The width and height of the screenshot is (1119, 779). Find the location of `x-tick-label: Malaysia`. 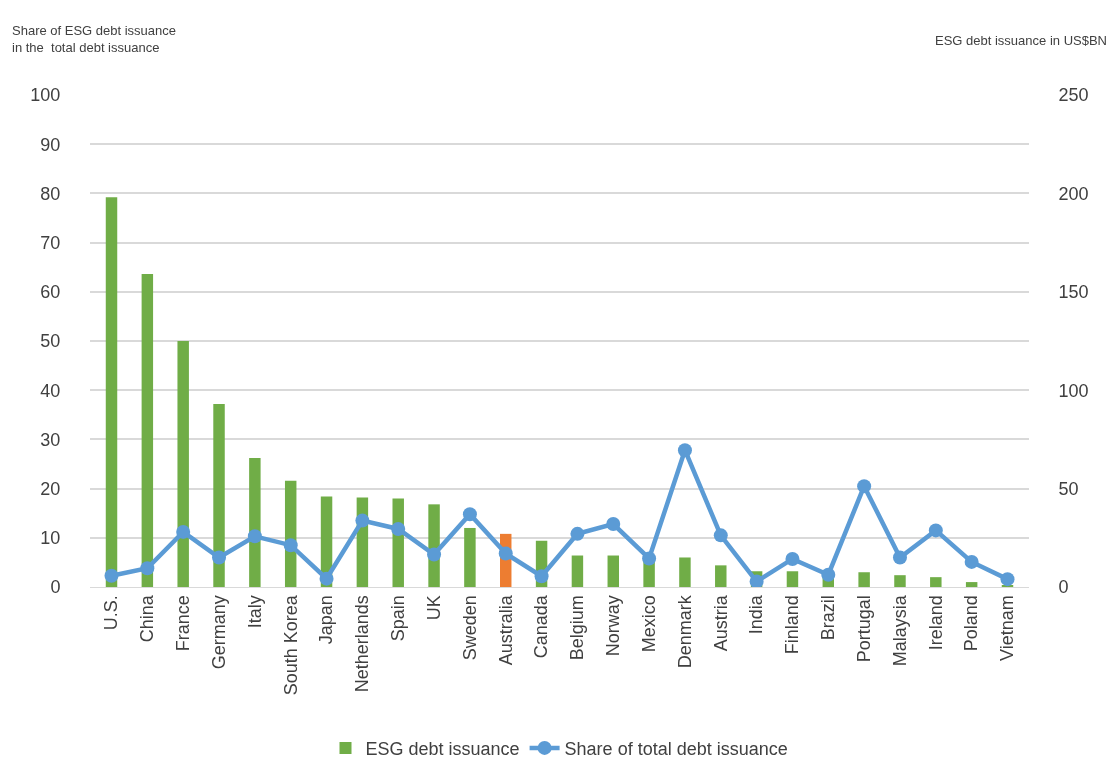

x-tick-label: Malaysia is located at coordinates (899, 630).